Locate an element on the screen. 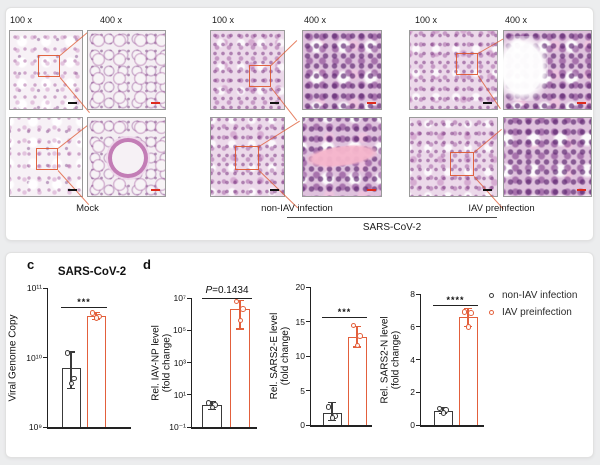  histology-image-iav-100x-row1 is located at coordinates (457, 70).